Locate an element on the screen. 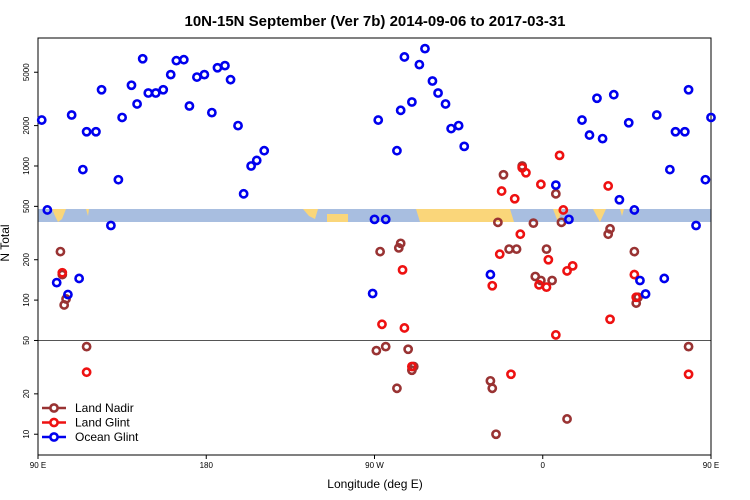 The height and width of the screenshot is (500, 750). legend-label: Ocean Glint is located at coordinates (107, 437).